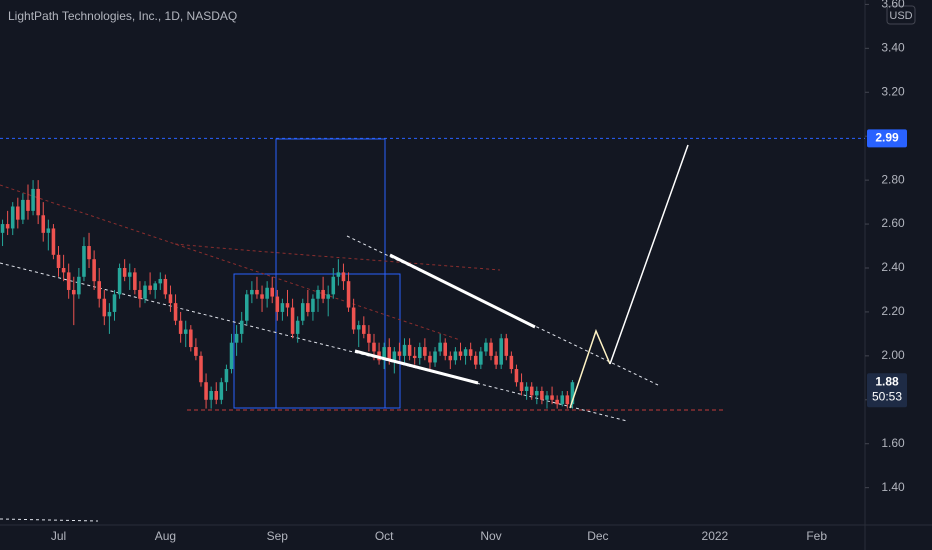 The height and width of the screenshot is (550, 932). What do you see at coordinates (893, 355) in the screenshot?
I see `y-tick-label: 2.00` at bounding box center [893, 355].